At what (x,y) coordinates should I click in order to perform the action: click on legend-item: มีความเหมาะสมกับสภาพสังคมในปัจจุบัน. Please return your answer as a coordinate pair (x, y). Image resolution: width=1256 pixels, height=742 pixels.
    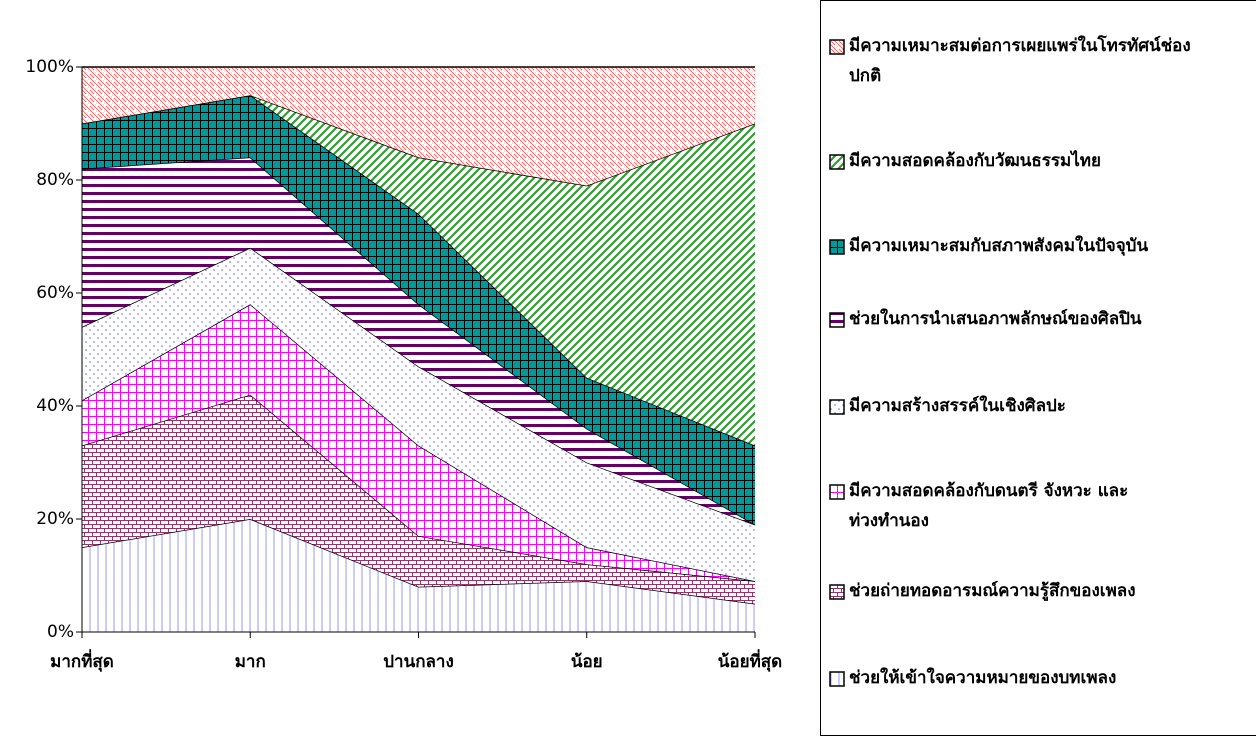
    Looking at the image, I should click on (988, 246).